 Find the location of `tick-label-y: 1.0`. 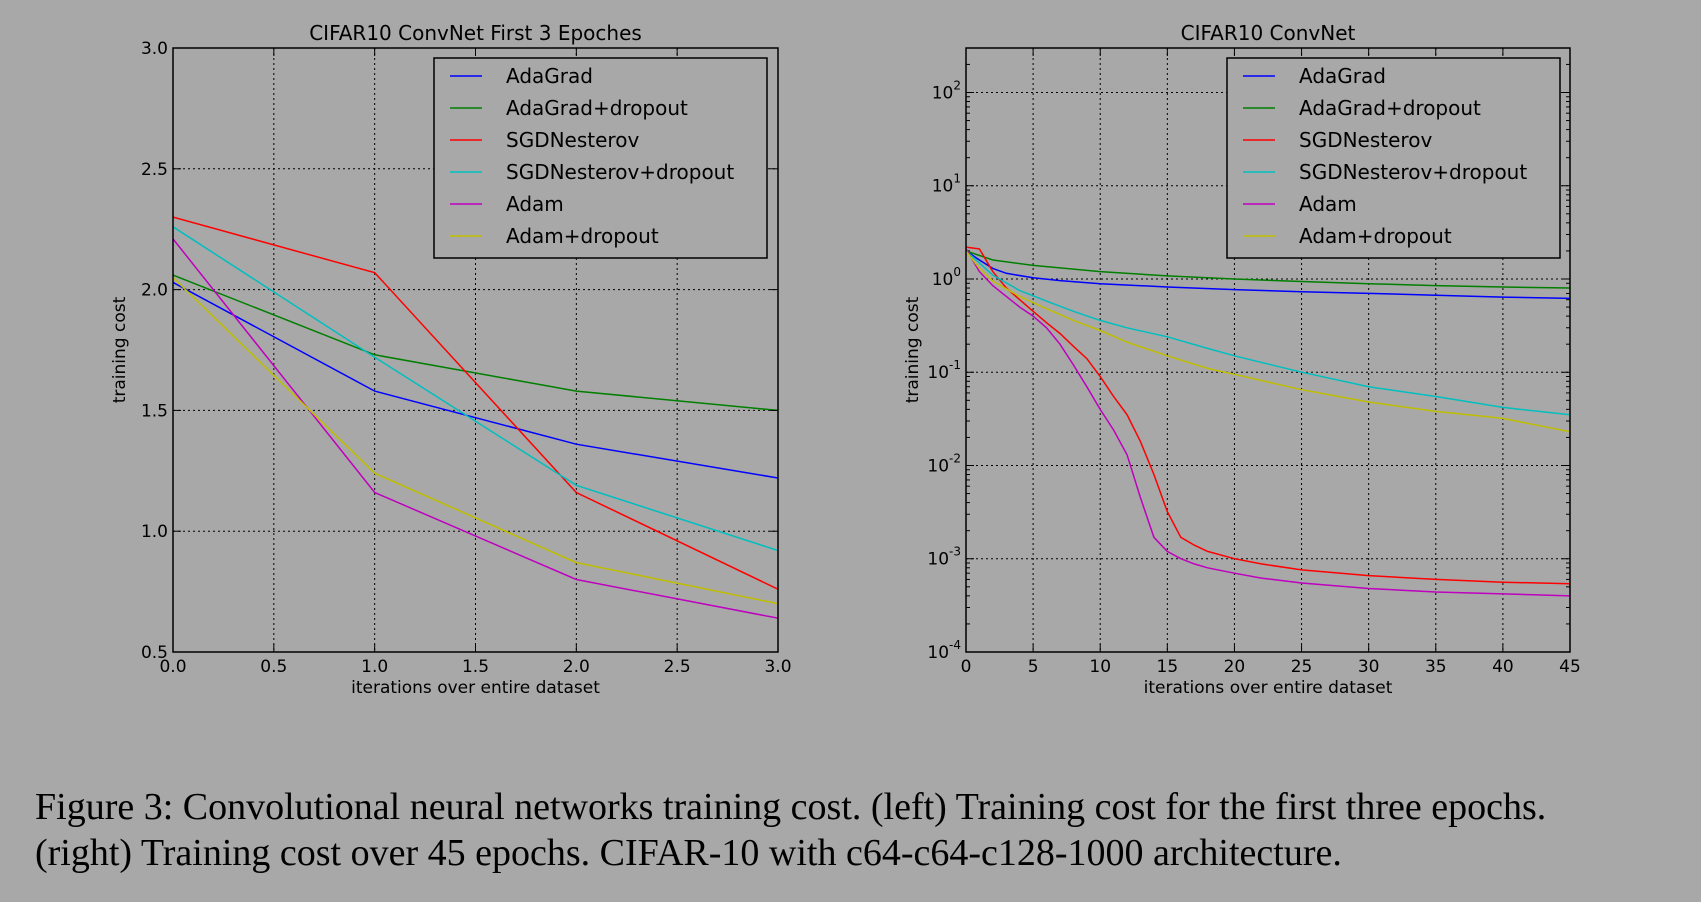

tick-label-y: 1.0 is located at coordinates (154, 532).